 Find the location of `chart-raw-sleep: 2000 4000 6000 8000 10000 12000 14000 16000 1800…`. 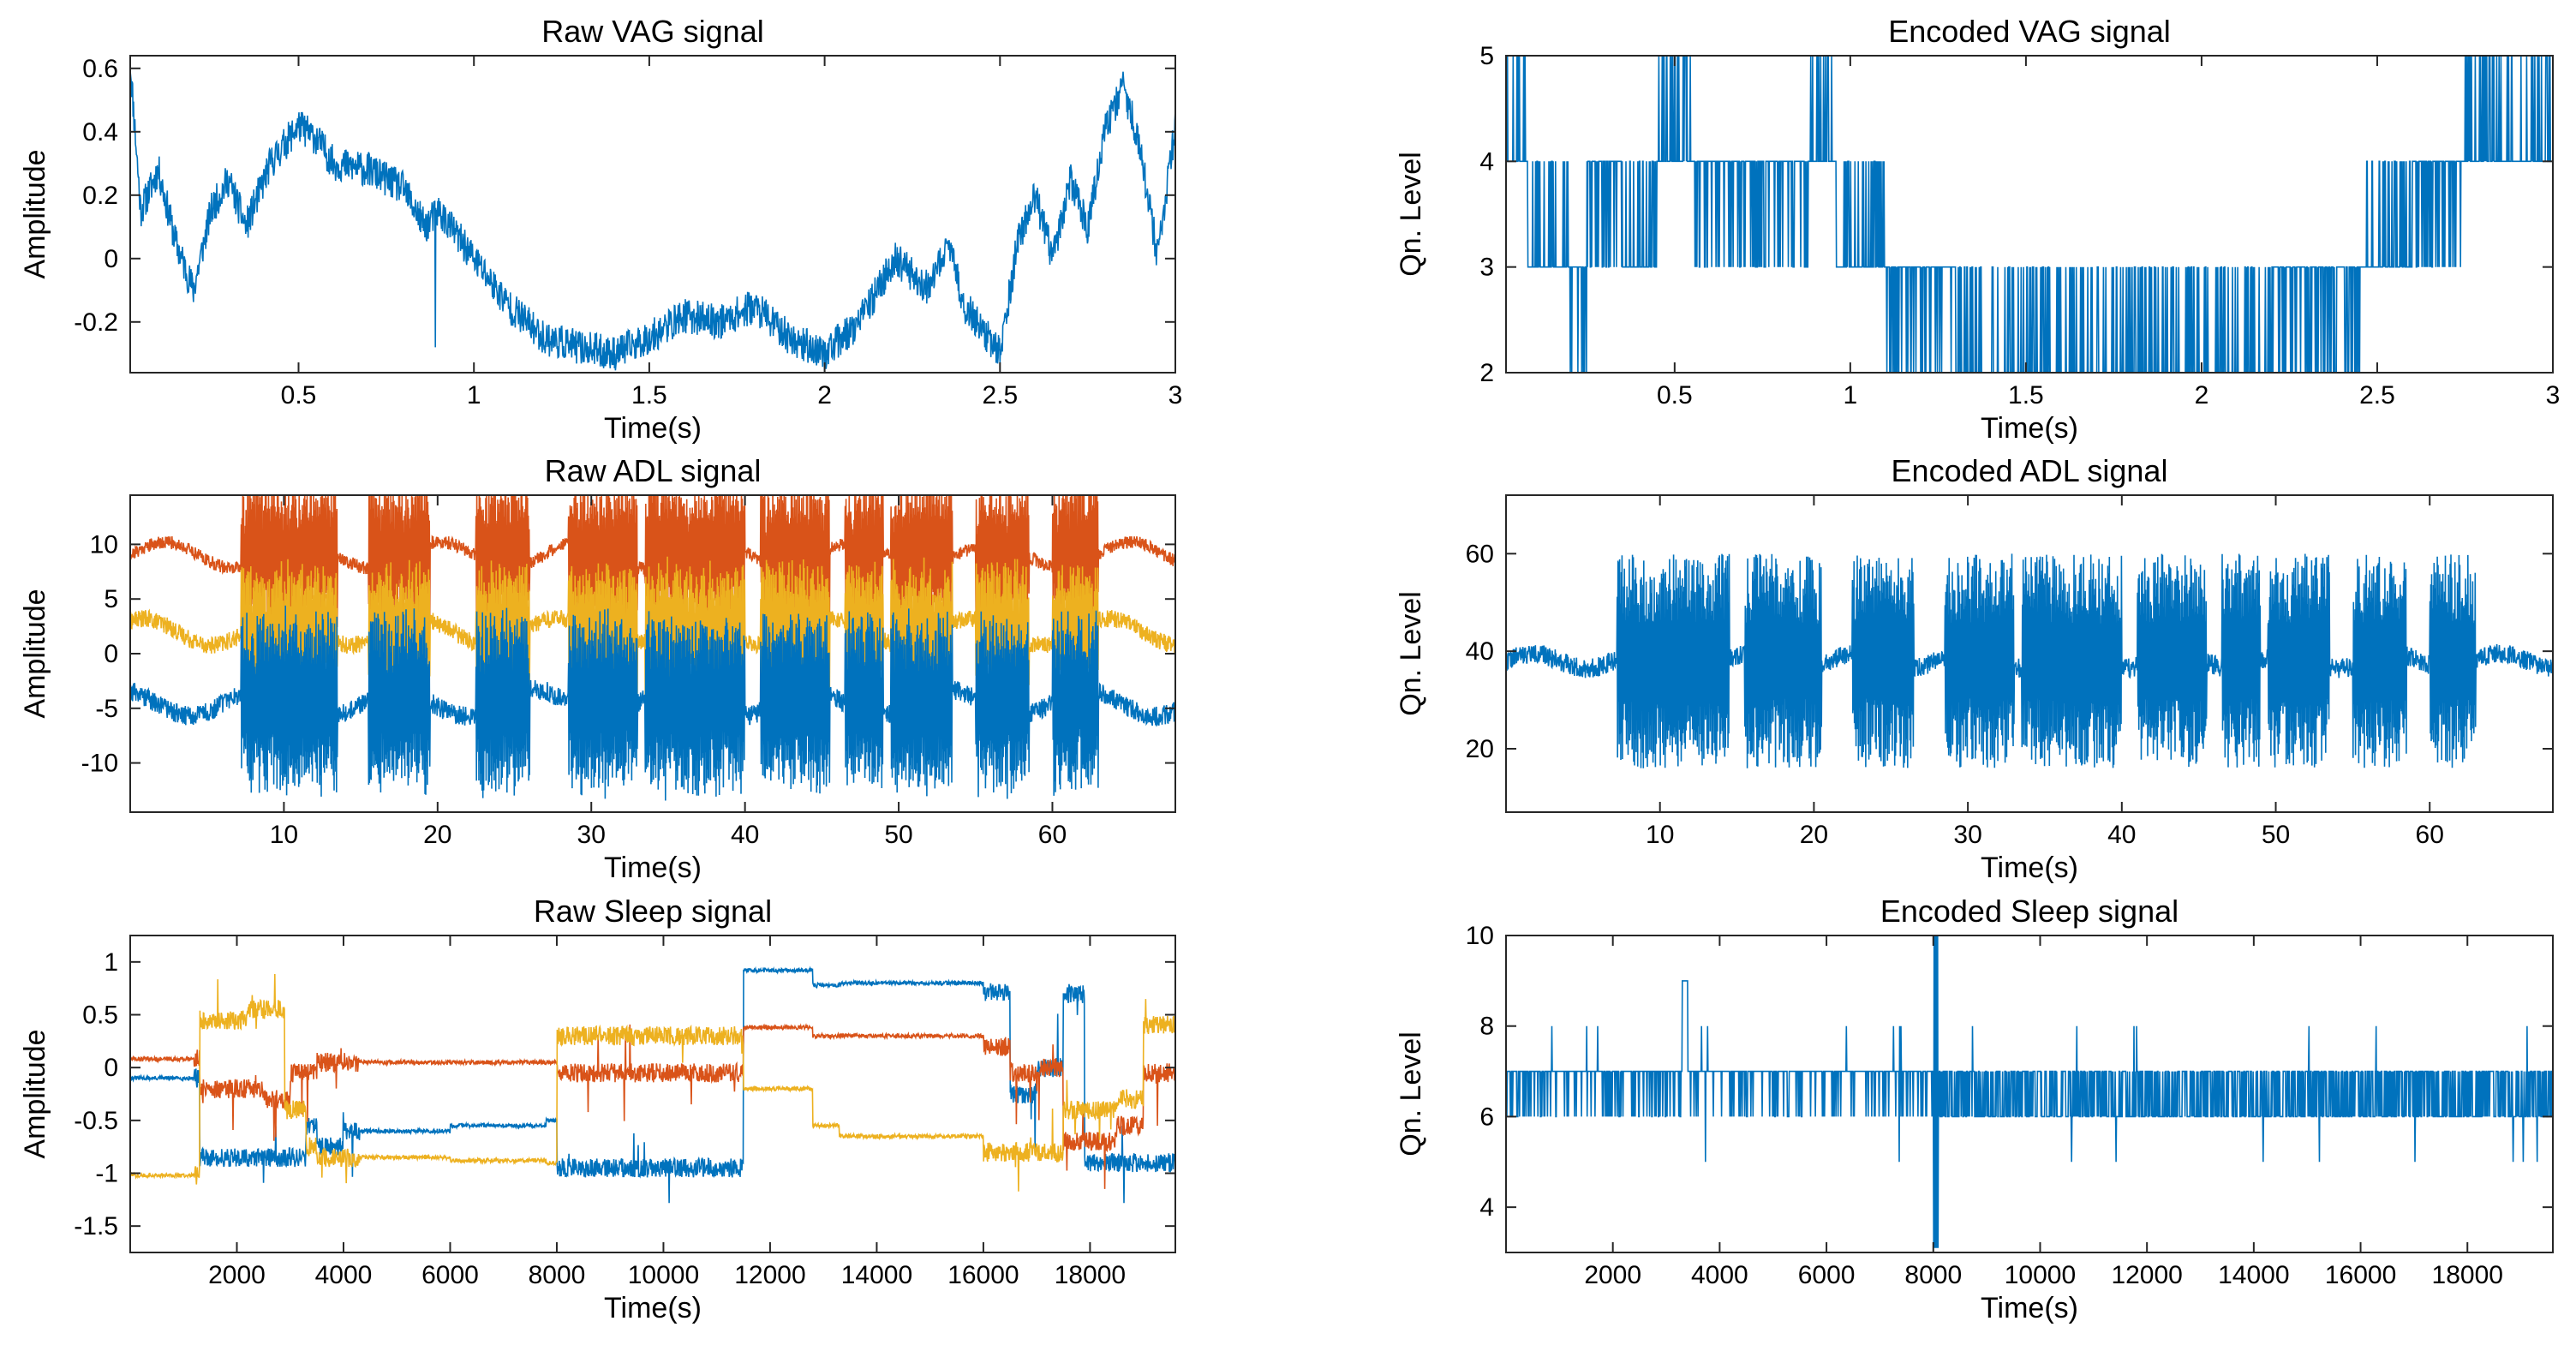

chart-raw-sleep: 2000 4000 6000 8000 10000 12000 14000 16000 1800… is located at coordinates (598, 1109).